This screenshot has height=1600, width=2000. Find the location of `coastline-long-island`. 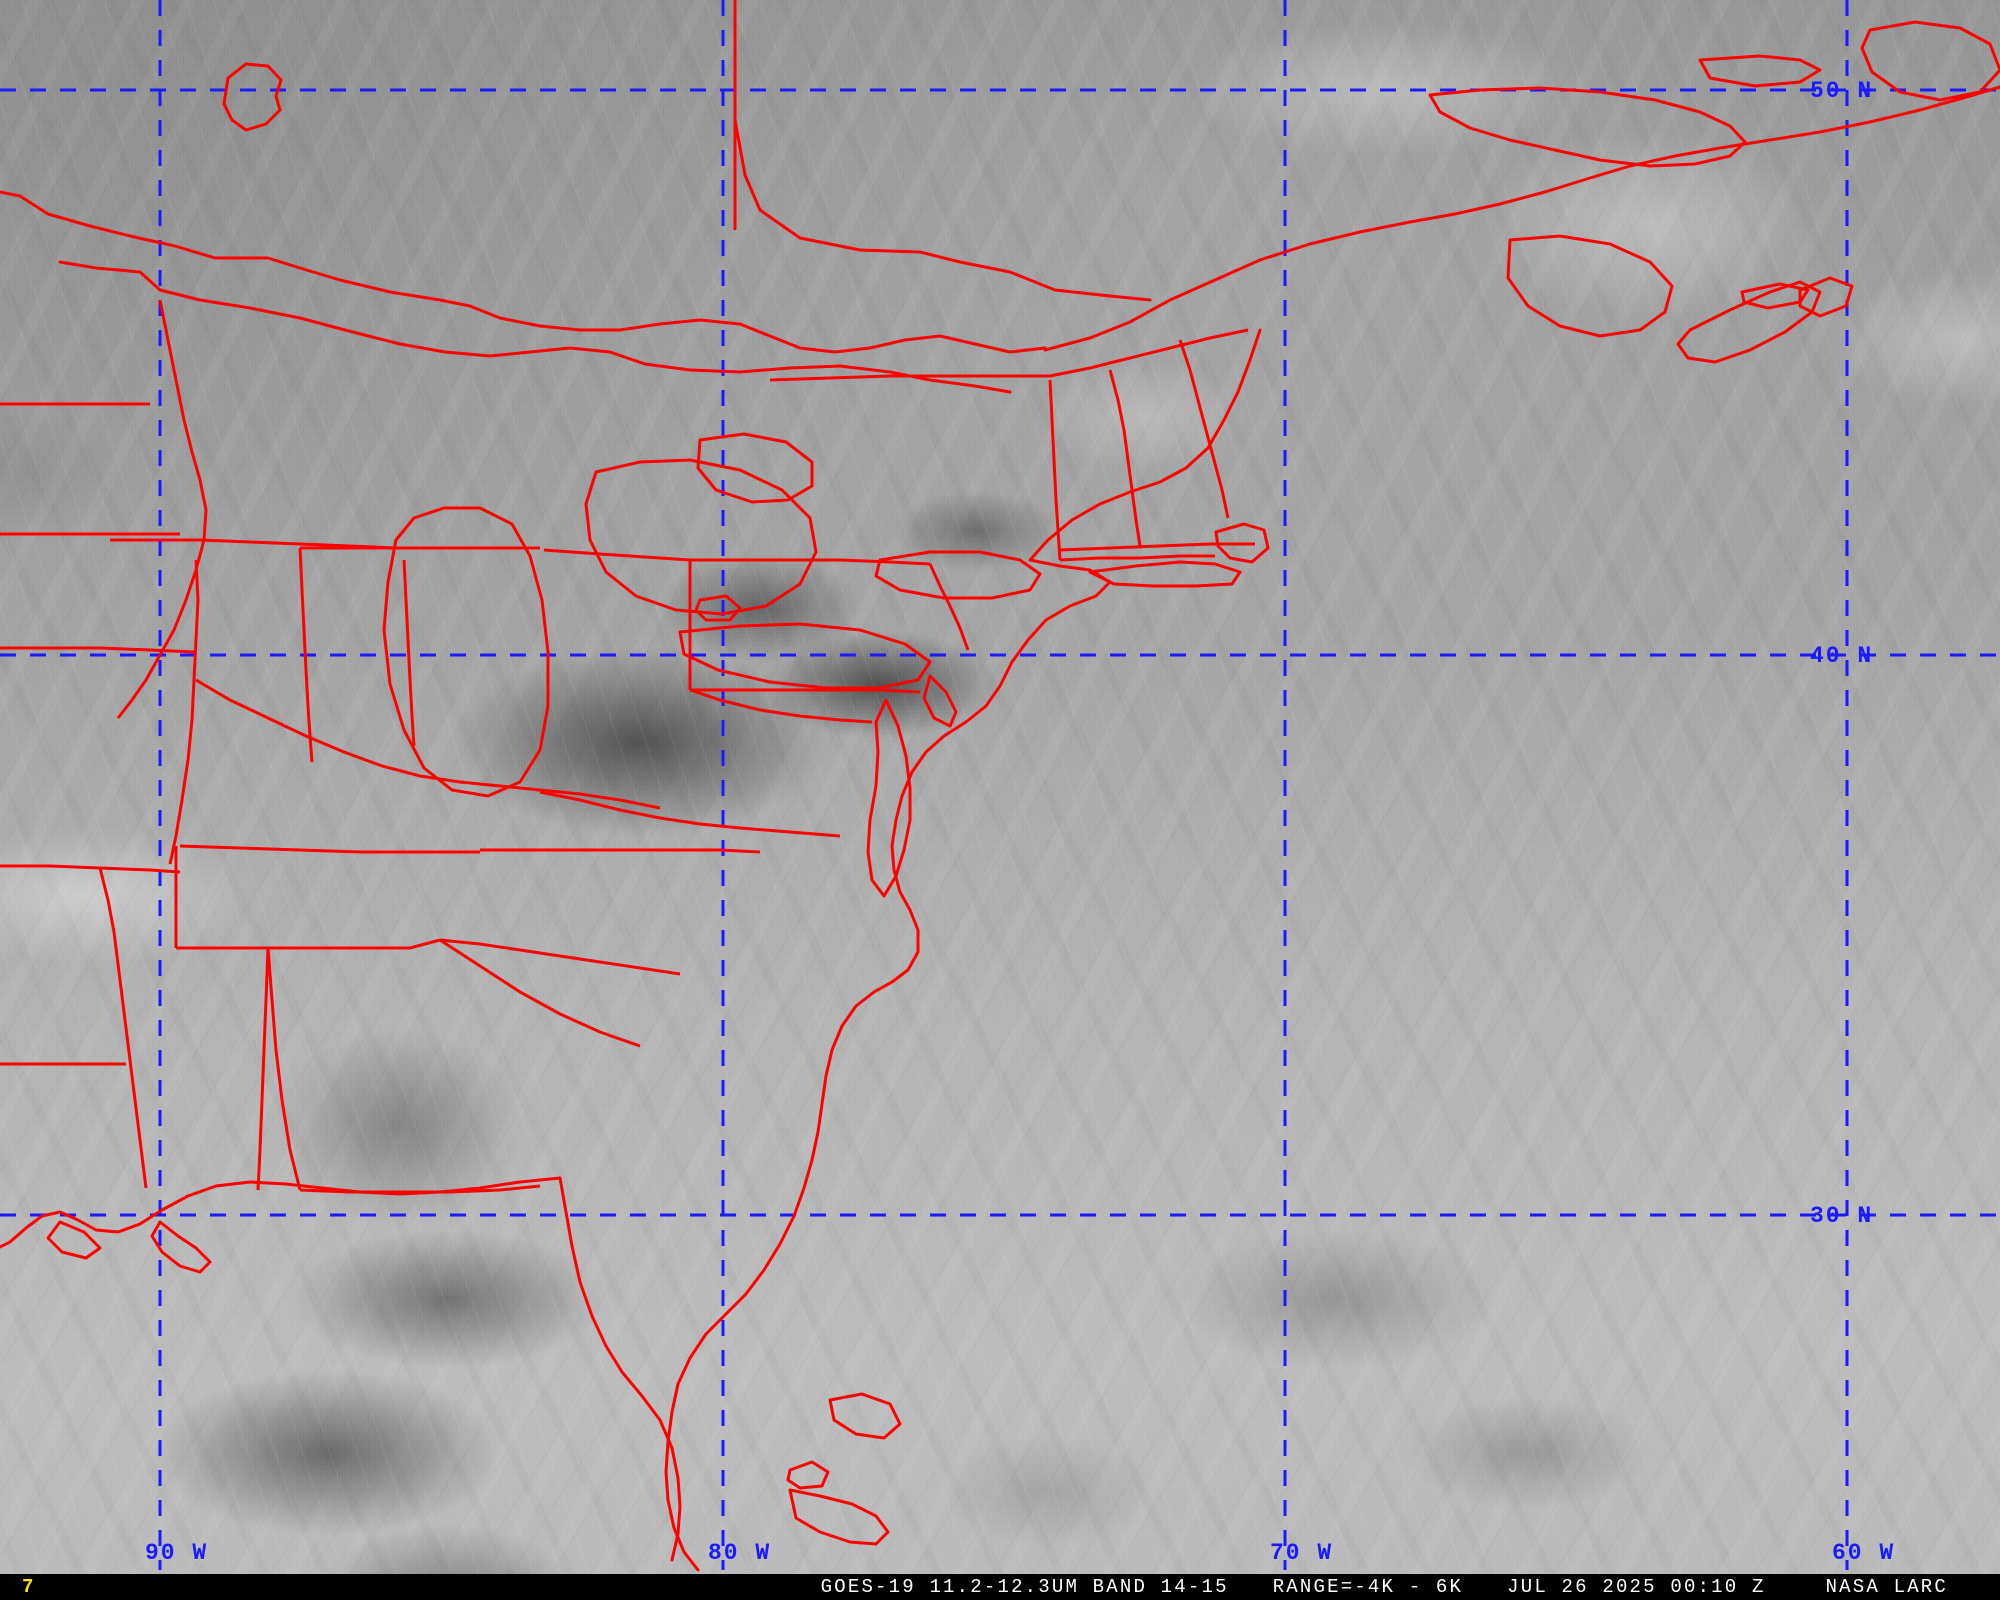

coastline-long-island is located at coordinates (1165, 574).